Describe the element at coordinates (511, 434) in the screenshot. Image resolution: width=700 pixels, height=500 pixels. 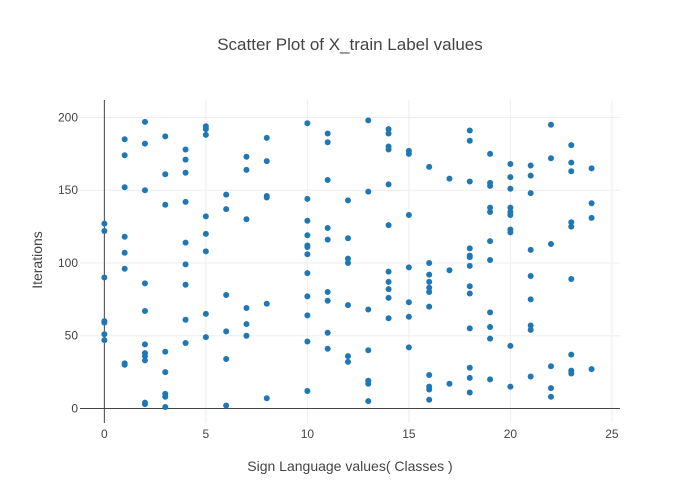
I see `x-tick-label: 20` at that location.